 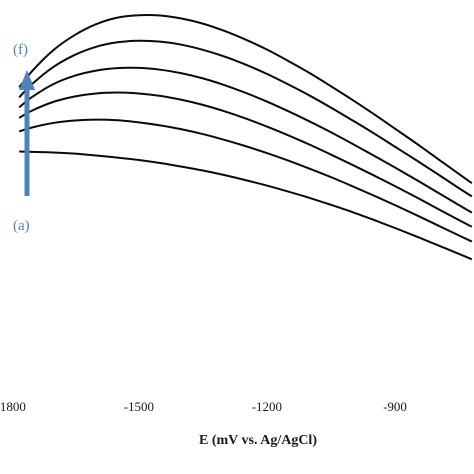 I want to click on trend-arrow-head, so click(x=27, y=80).